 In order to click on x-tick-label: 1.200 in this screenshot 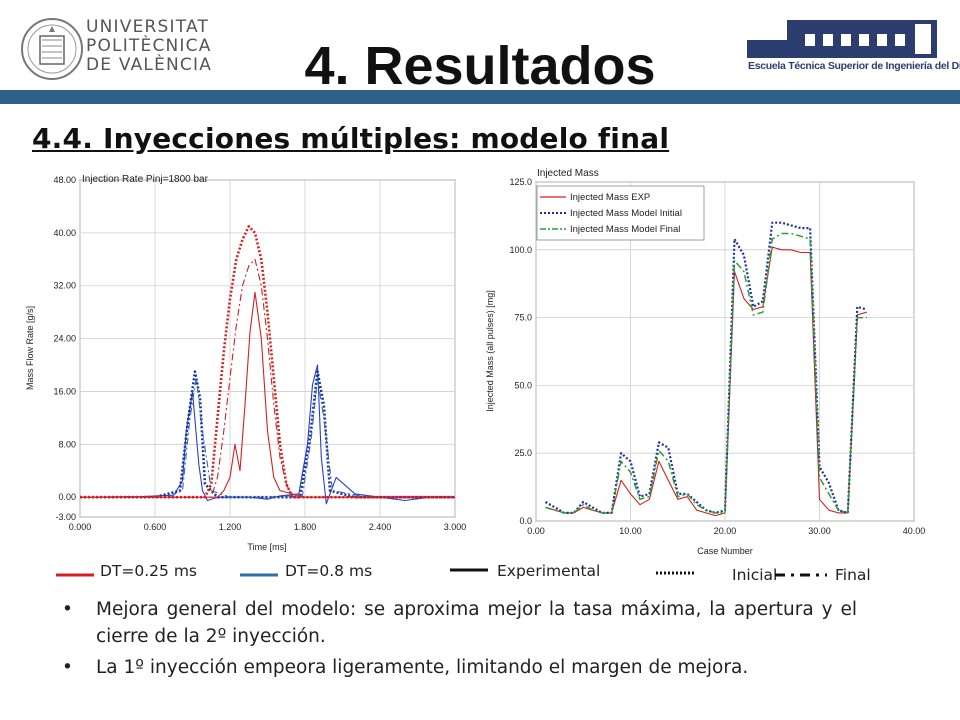, I will do `click(230, 527)`.